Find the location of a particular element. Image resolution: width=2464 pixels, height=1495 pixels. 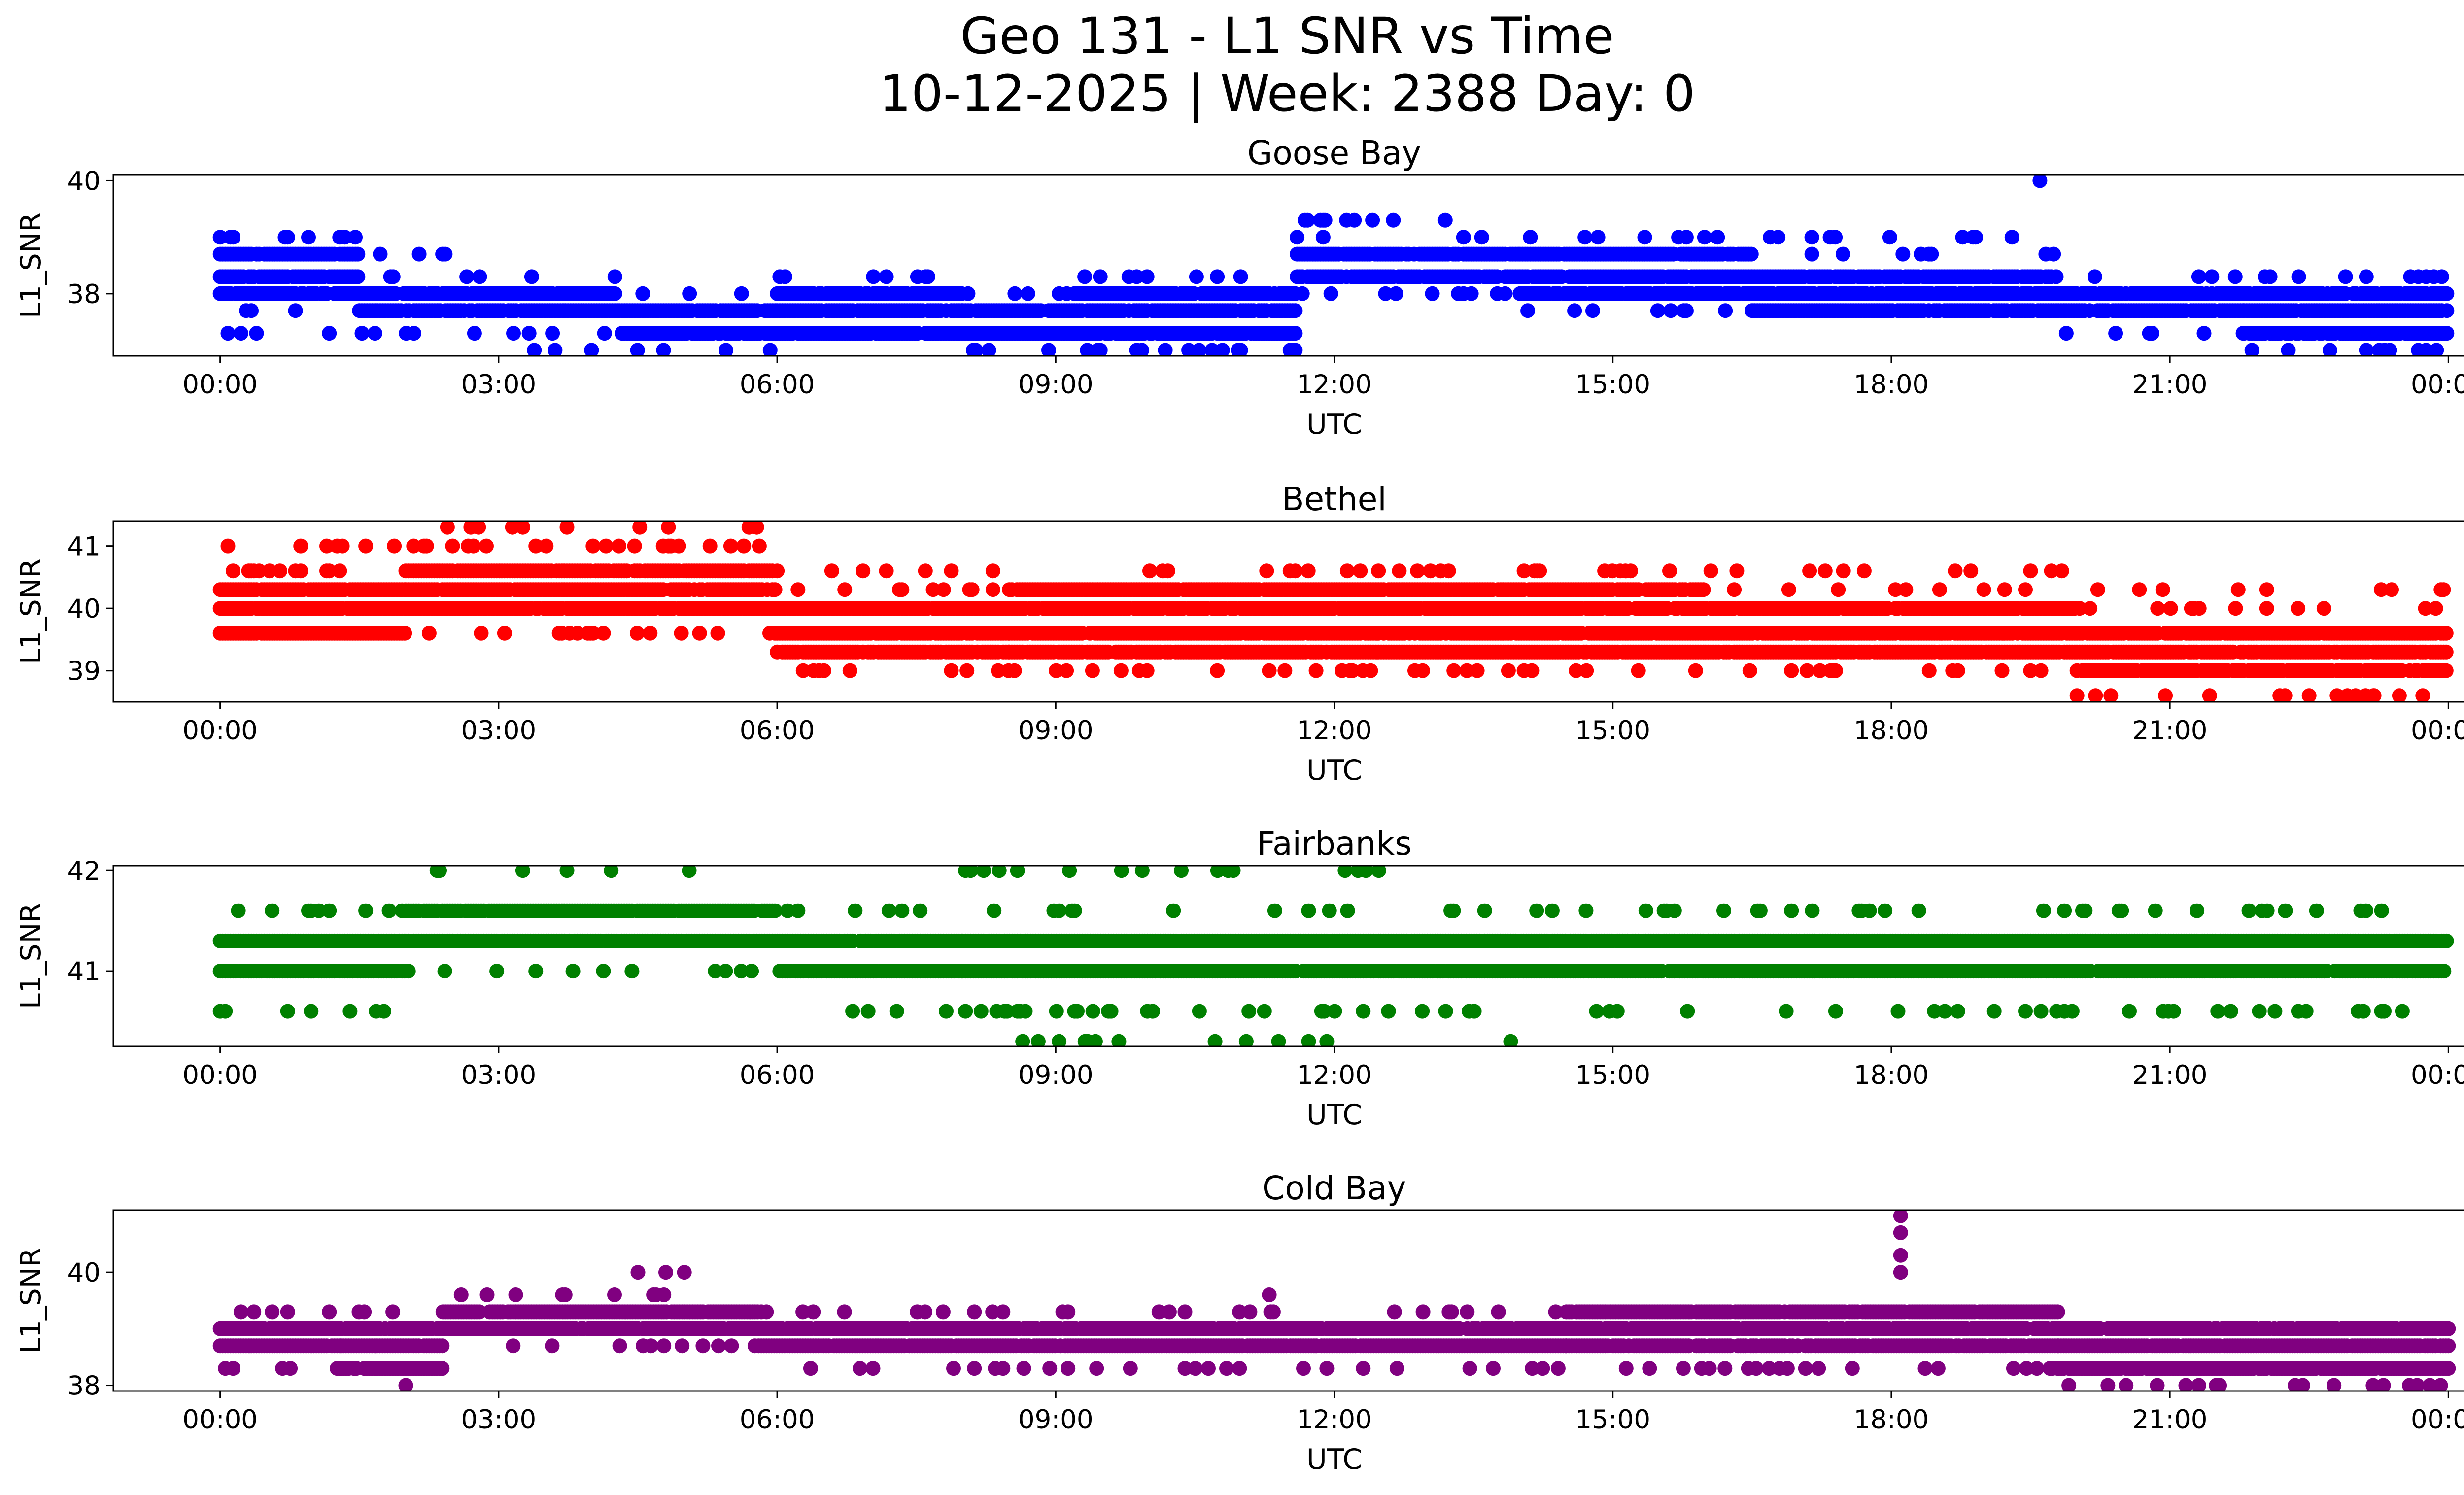

x-tick-label: 21:00 is located at coordinates (2170, 385).